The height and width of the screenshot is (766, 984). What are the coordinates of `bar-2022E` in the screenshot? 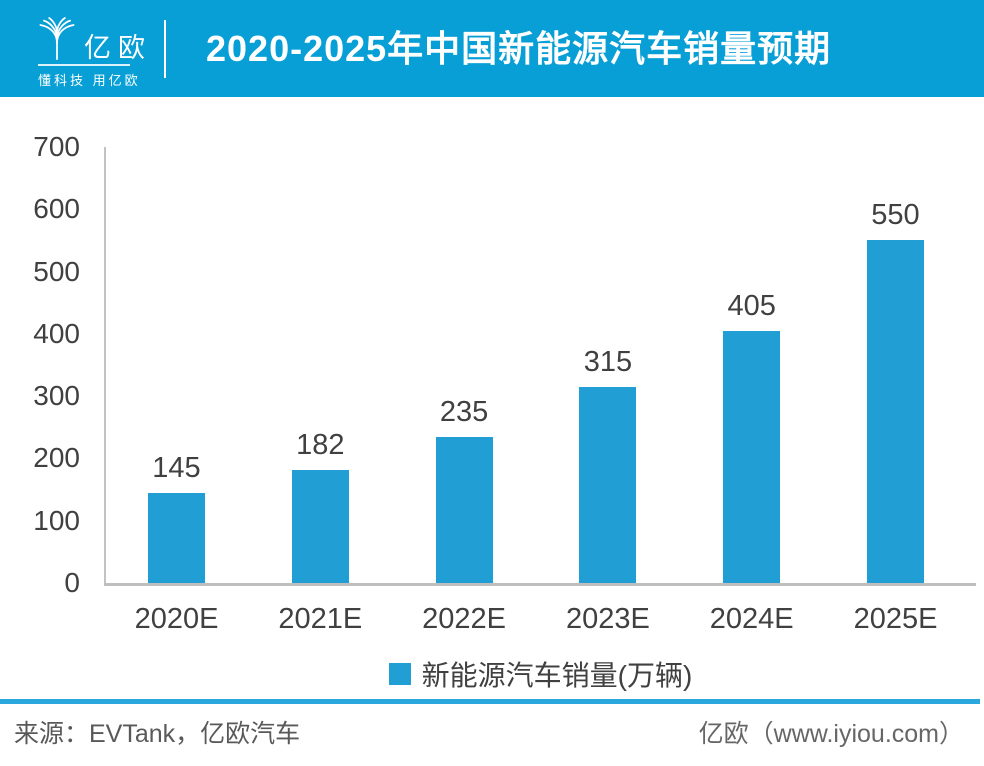 It's located at (464, 510).